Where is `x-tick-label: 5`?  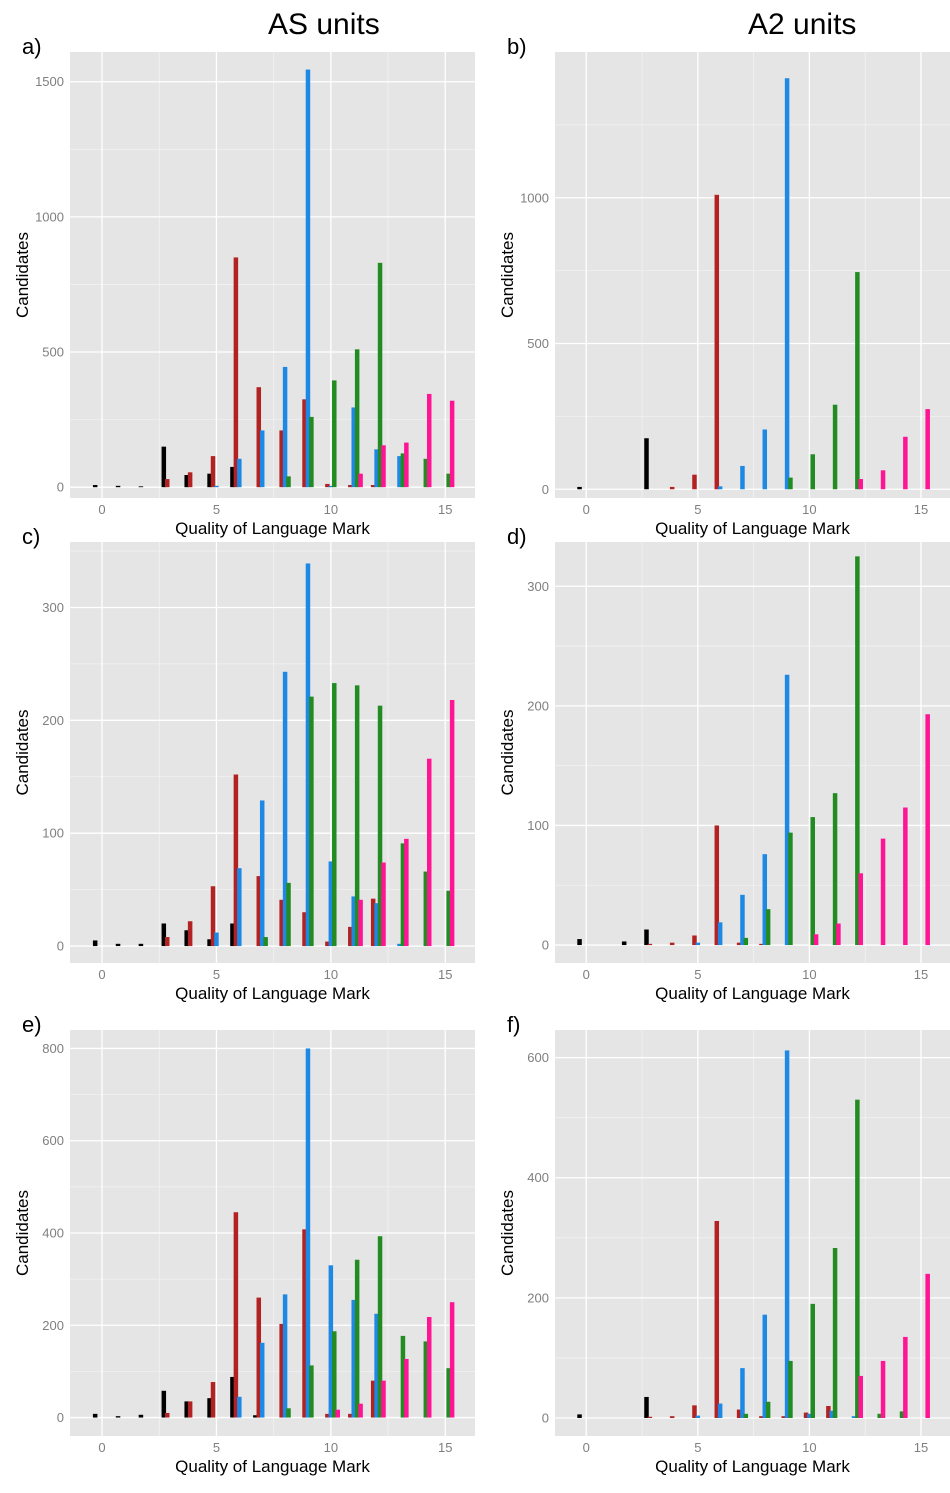 x-tick-label: 5 is located at coordinates (216, 974).